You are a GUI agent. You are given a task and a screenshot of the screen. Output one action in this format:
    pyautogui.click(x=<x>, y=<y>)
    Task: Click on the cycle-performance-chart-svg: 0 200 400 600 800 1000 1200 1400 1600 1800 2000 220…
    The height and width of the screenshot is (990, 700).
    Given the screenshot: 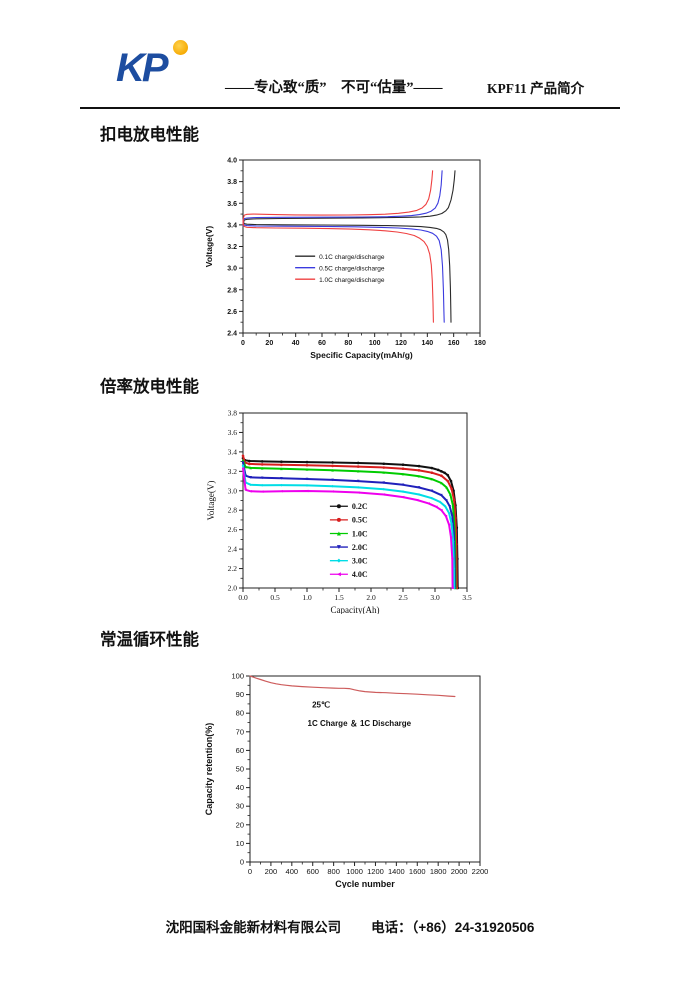 What is the action you would take?
    pyautogui.click(x=346, y=780)
    